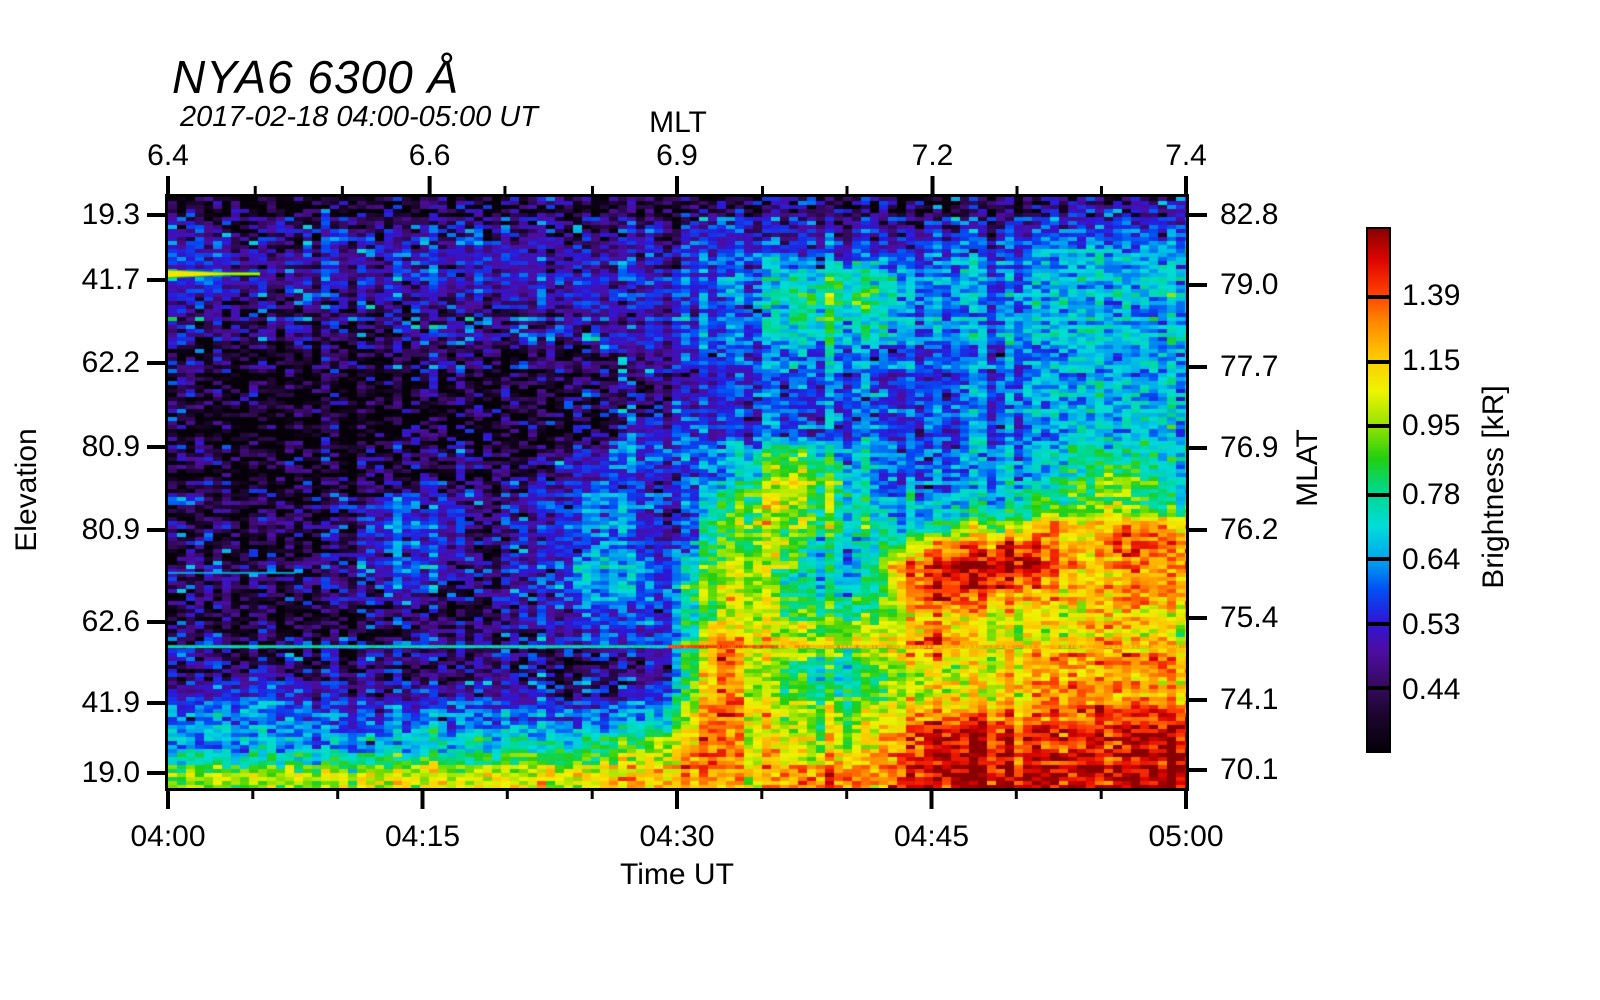 The height and width of the screenshot is (1000, 1600). I want to click on top-tick-label: 6.9, so click(677, 155).